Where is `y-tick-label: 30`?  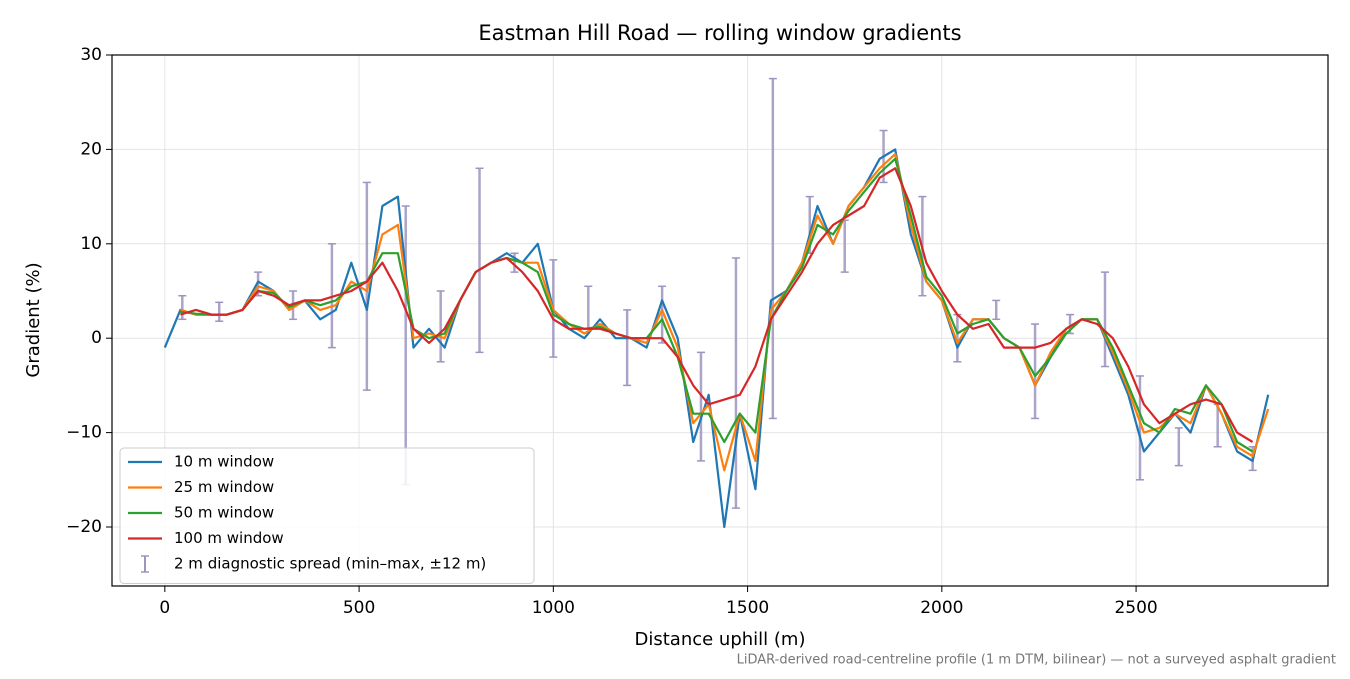
y-tick-label: 30 is located at coordinates (91, 55).